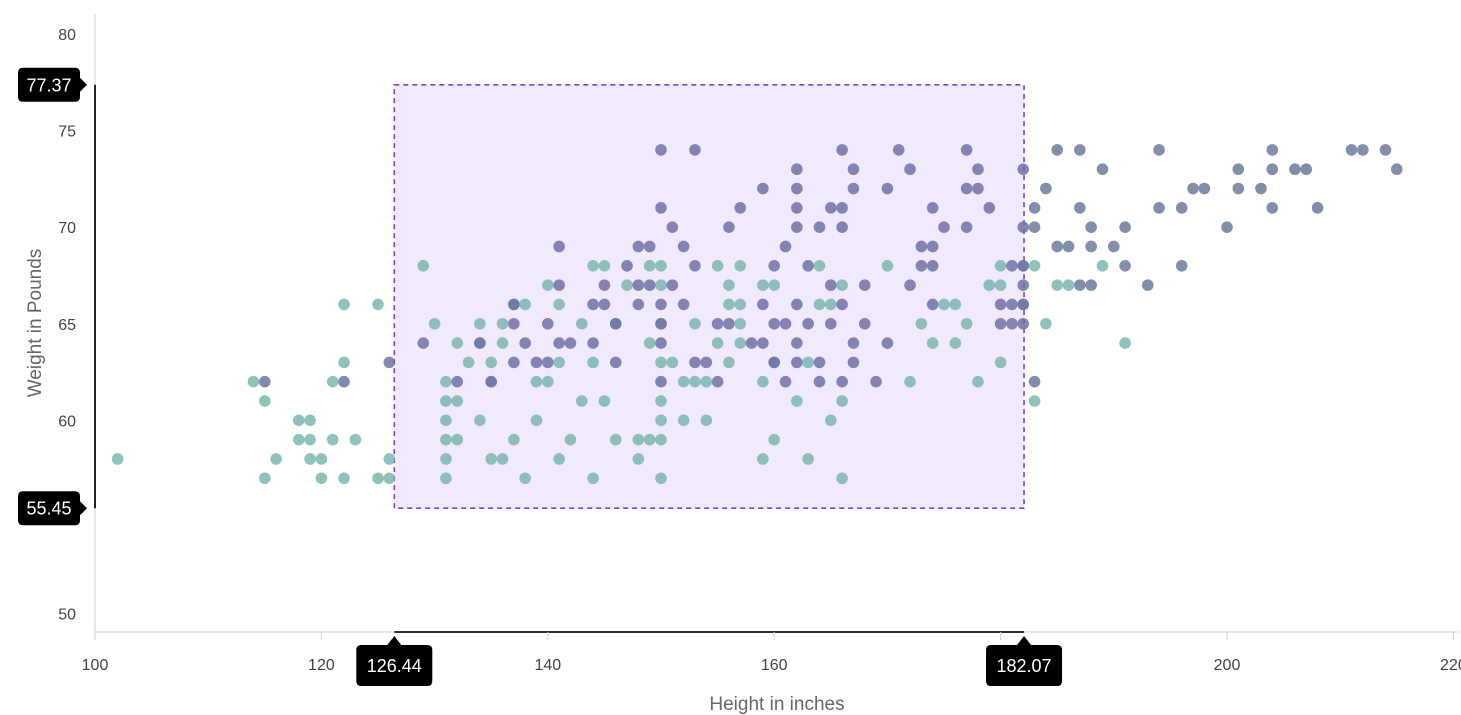  Describe the element at coordinates (67, 132) in the screenshot. I see `y-tick-label: 75` at that location.